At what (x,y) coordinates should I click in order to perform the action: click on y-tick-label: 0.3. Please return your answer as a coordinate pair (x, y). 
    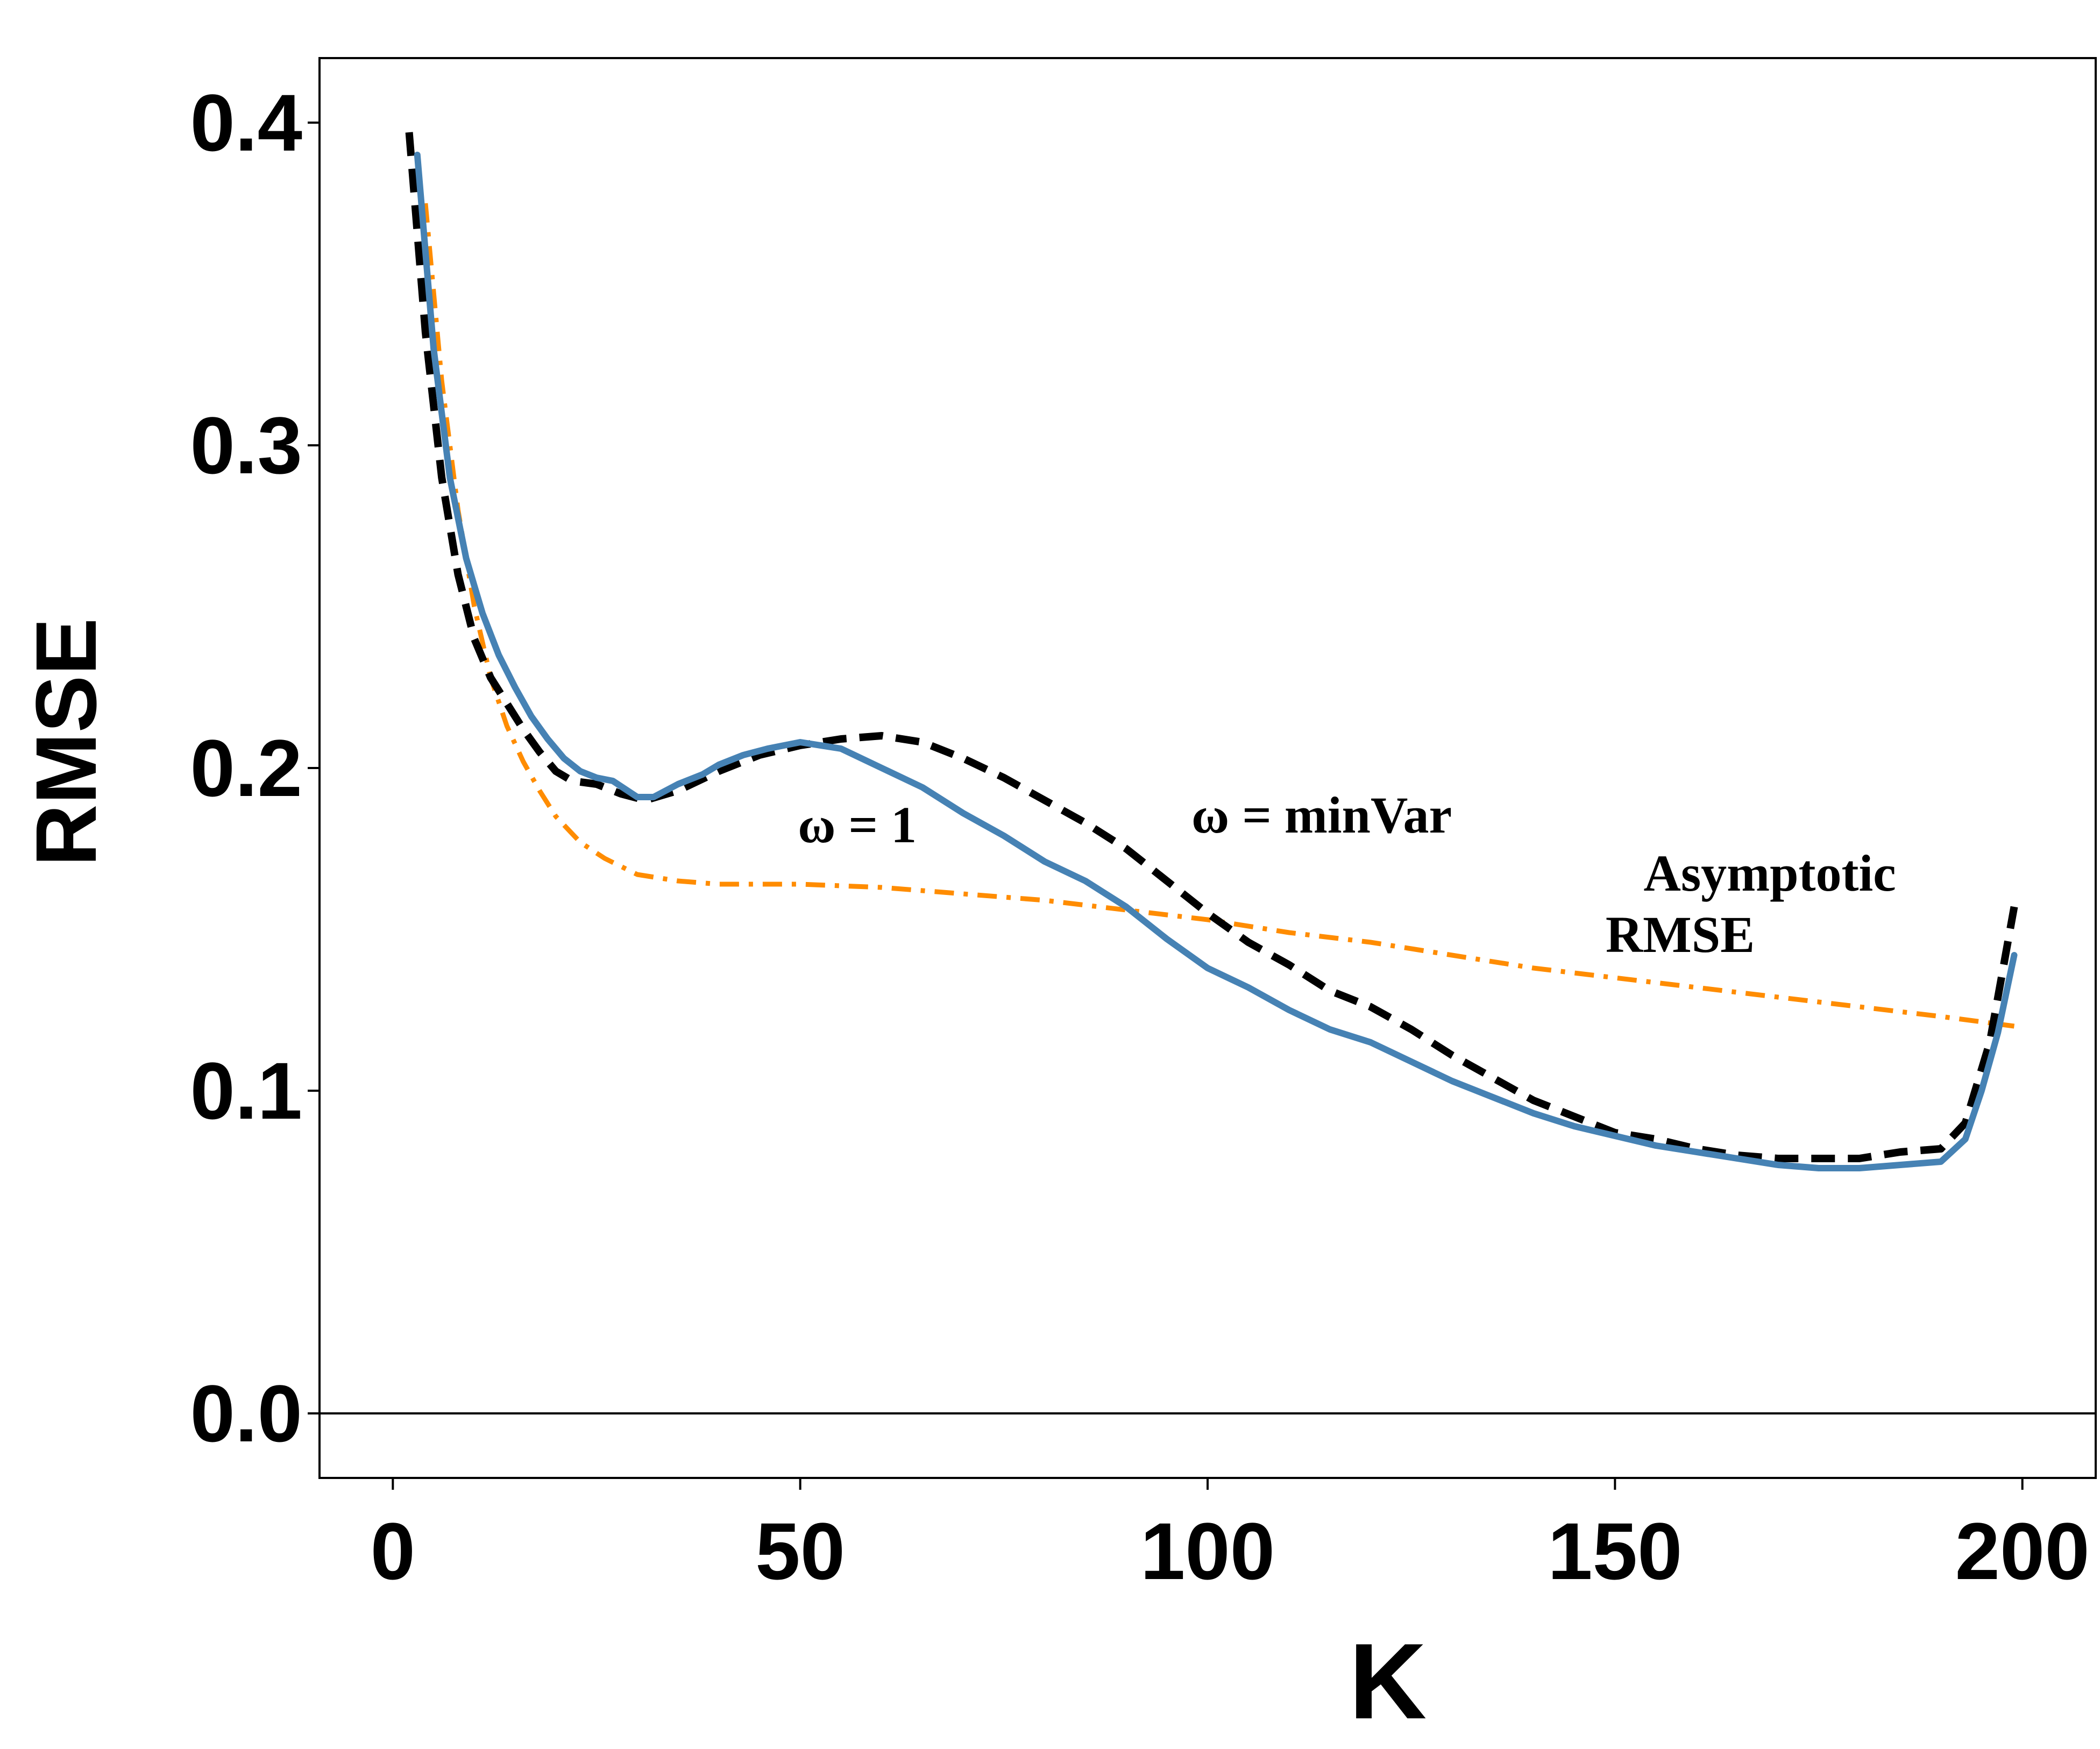
    Looking at the image, I should click on (246, 445).